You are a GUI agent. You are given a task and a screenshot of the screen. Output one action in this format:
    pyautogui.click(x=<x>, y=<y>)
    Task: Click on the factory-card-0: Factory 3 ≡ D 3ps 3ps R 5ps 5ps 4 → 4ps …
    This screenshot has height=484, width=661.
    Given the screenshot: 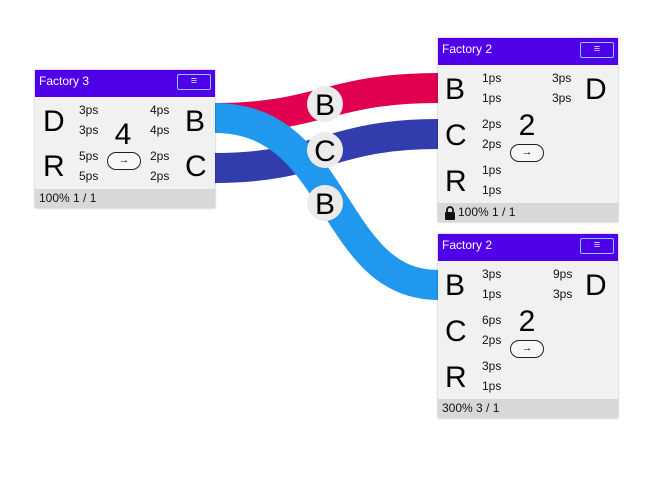 What is the action you would take?
    pyautogui.click(x=125, y=139)
    